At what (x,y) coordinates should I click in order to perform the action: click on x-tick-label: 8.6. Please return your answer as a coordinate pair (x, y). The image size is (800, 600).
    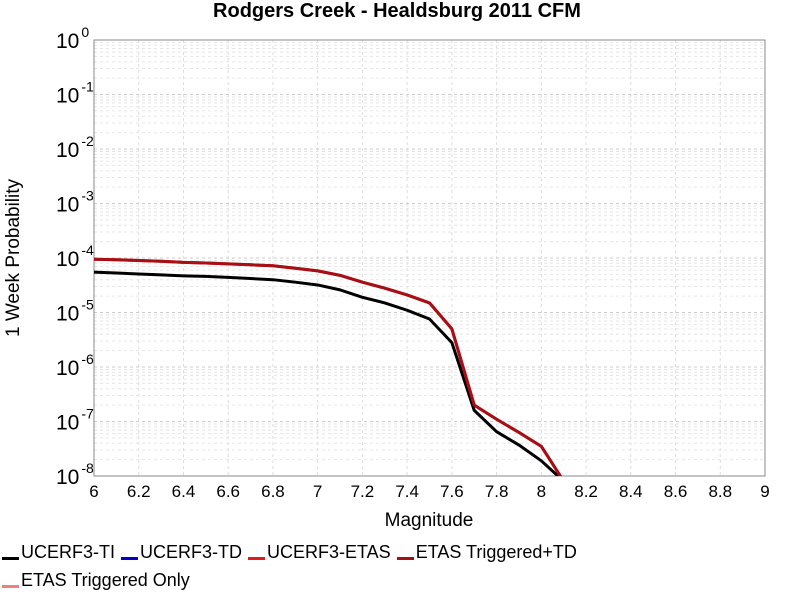
    Looking at the image, I should click on (676, 491).